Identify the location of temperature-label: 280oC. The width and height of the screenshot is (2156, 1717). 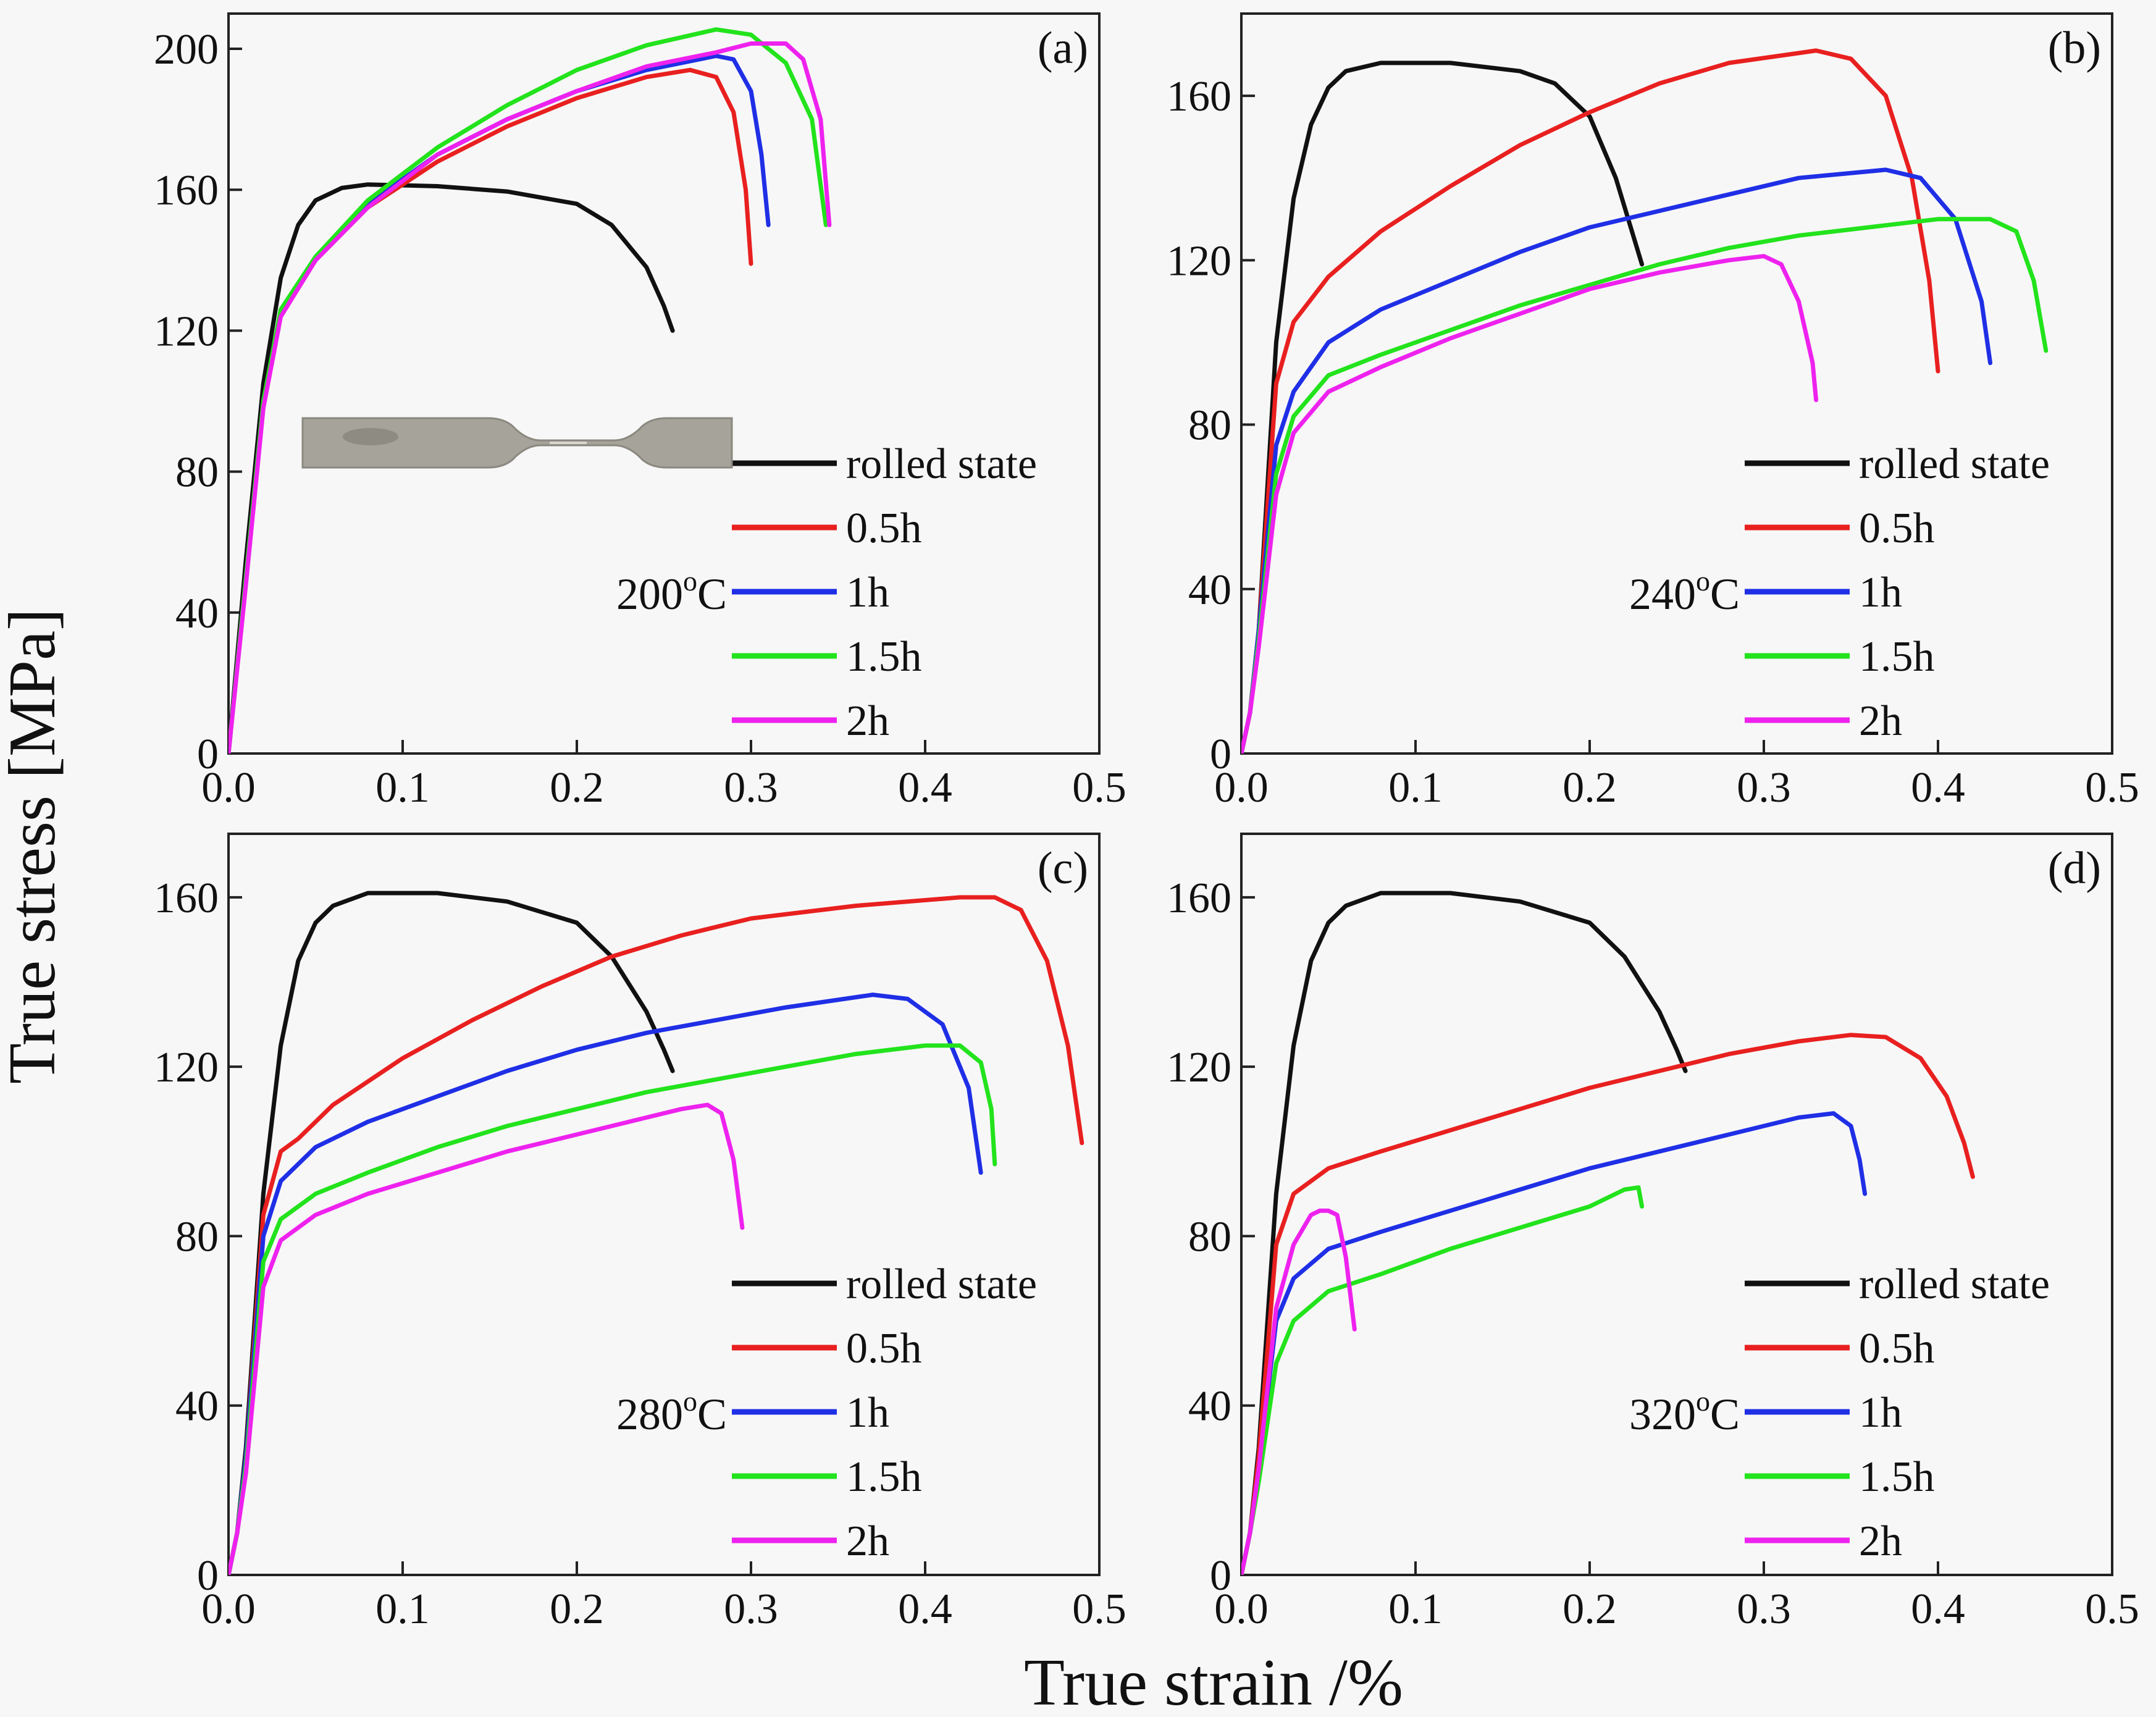
(671, 1412).